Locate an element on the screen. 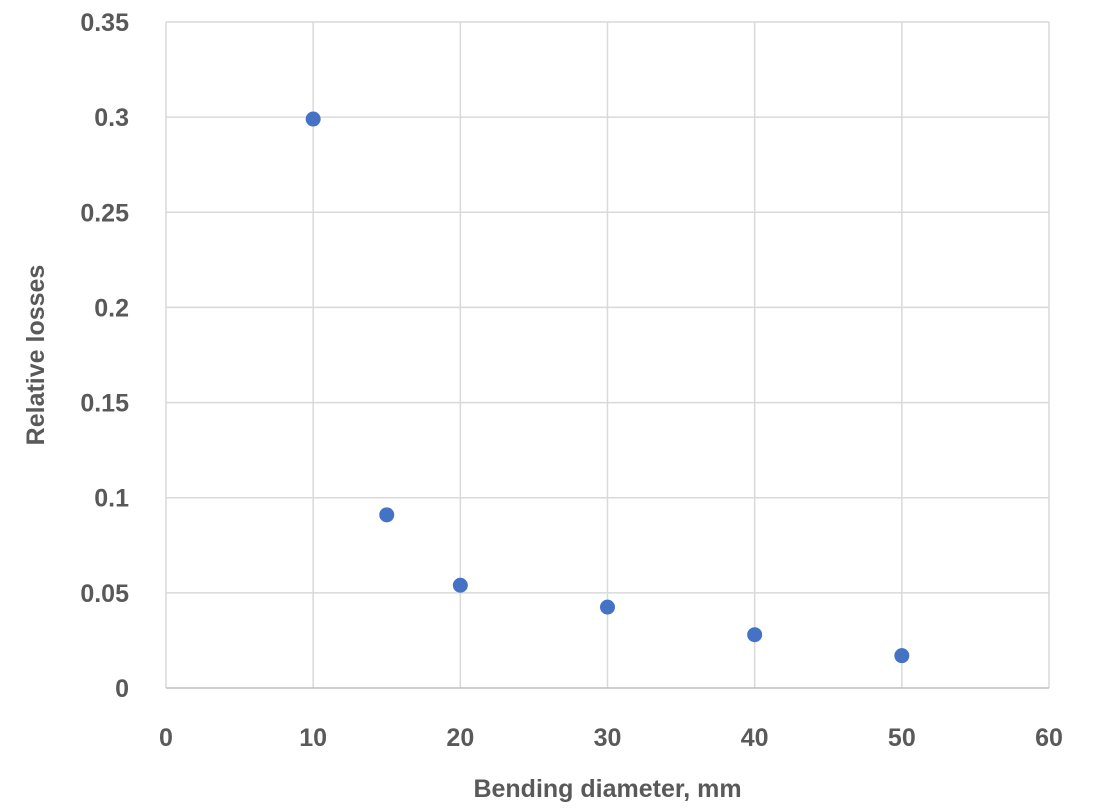 The image size is (1099, 810). x-tick-label: 30 is located at coordinates (608, 738).